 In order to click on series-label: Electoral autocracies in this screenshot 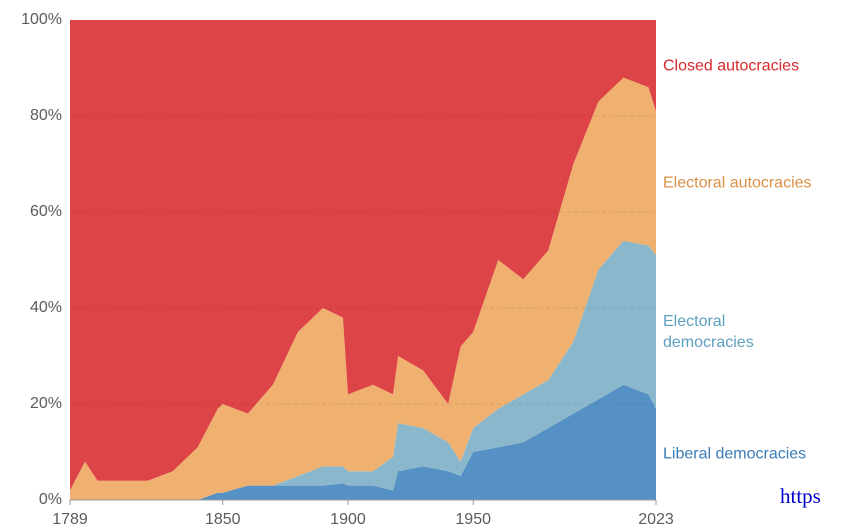, I will do `click(737, 183)`.